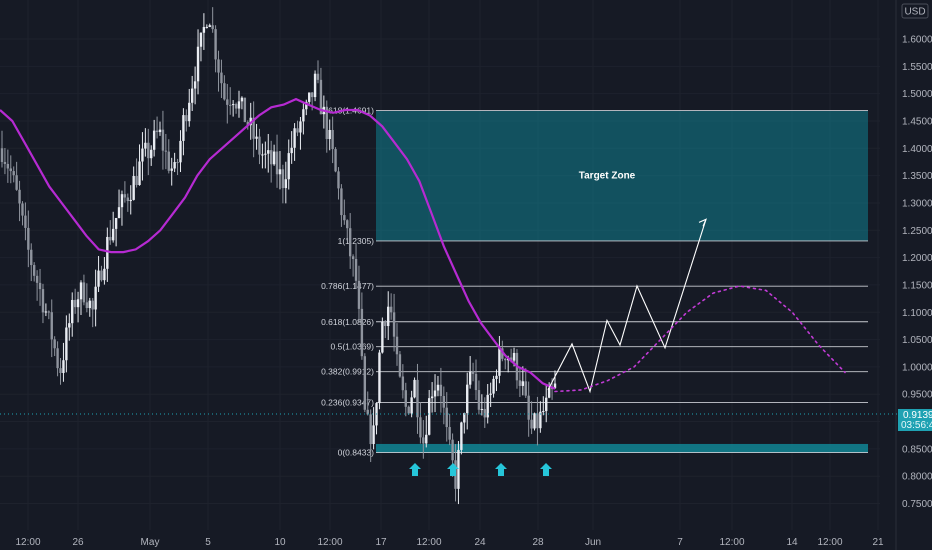 The image size is (932, 550). Describe the element at coordinates (896, 275) in the screenshot. I see `grid` at that location.